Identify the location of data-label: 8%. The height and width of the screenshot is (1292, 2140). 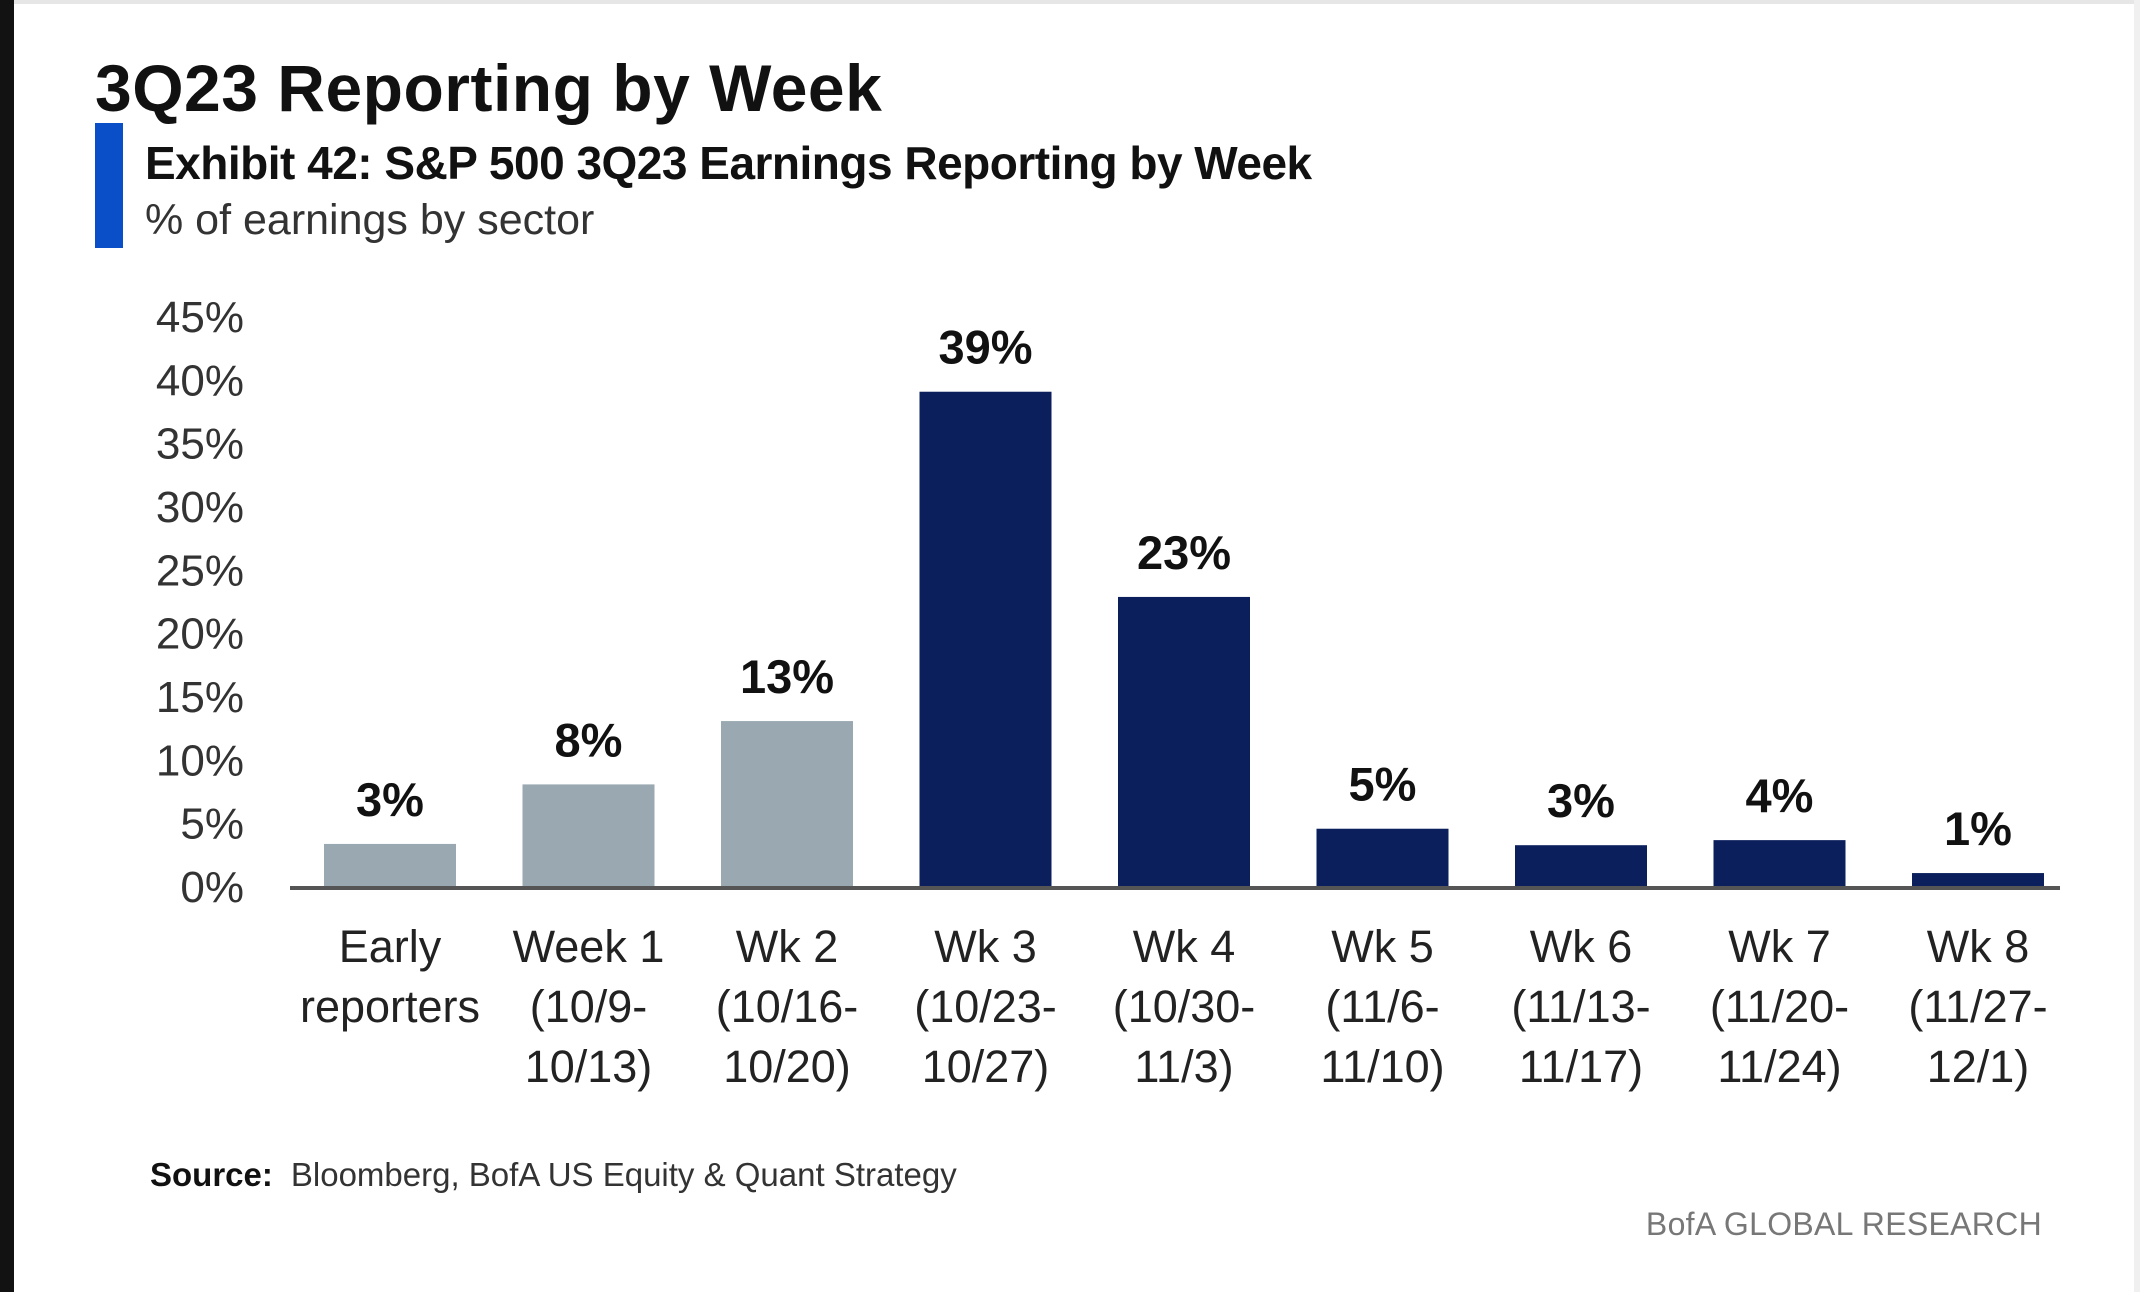
(589, 739).